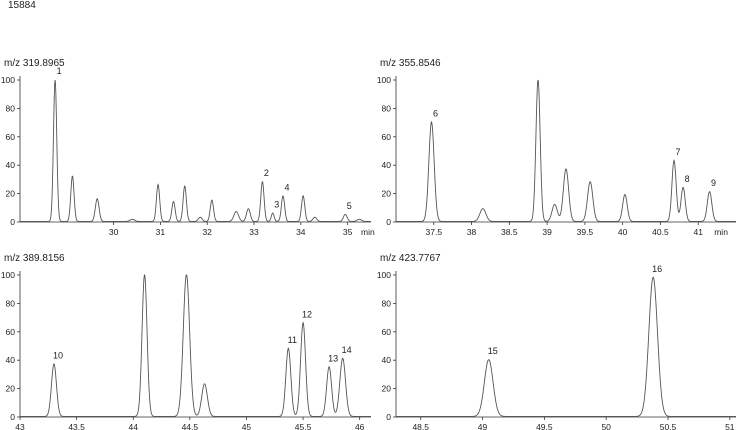 This screenshot has width=750, height=430. I want to click on x-tick-label: 31, so click(161, 232).